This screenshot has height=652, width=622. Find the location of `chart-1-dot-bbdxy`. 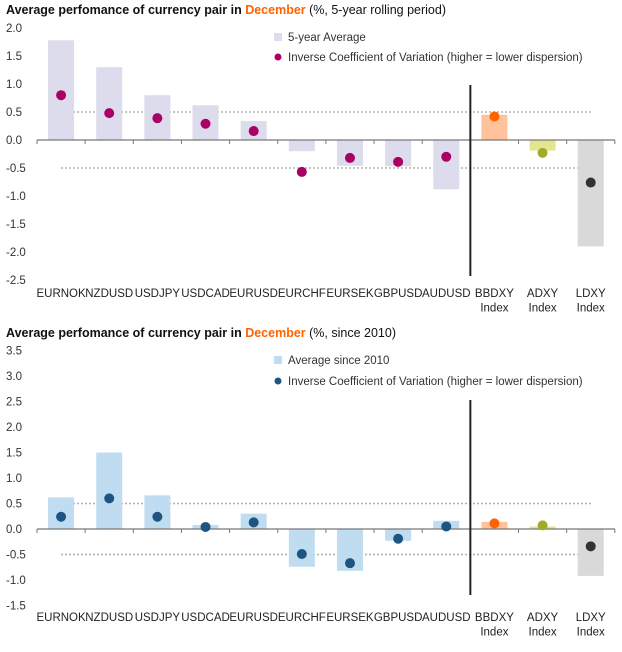

chart-1-dot-bbdxy is located at coordinates (494, 116).